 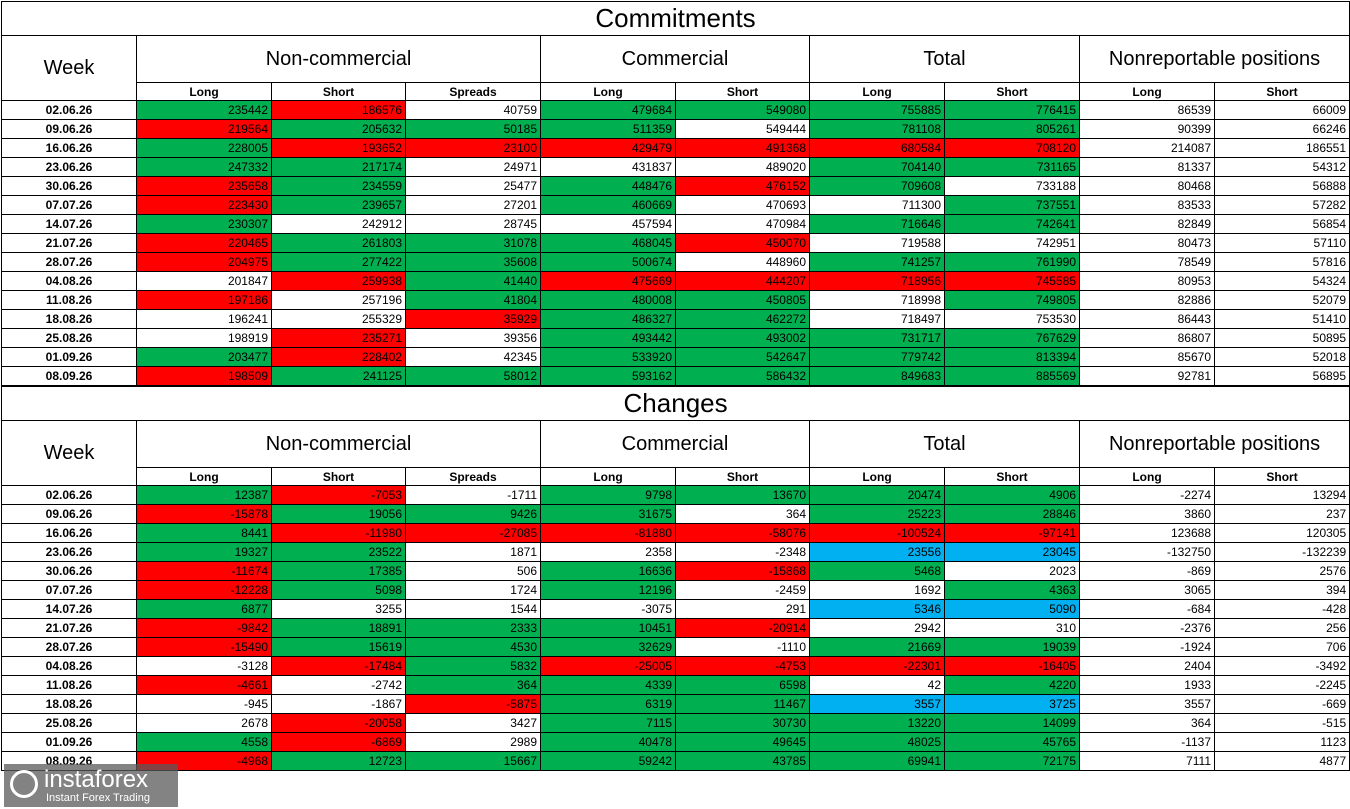 I want to click on value-cell: 80468, so click(x=1147, y=186).